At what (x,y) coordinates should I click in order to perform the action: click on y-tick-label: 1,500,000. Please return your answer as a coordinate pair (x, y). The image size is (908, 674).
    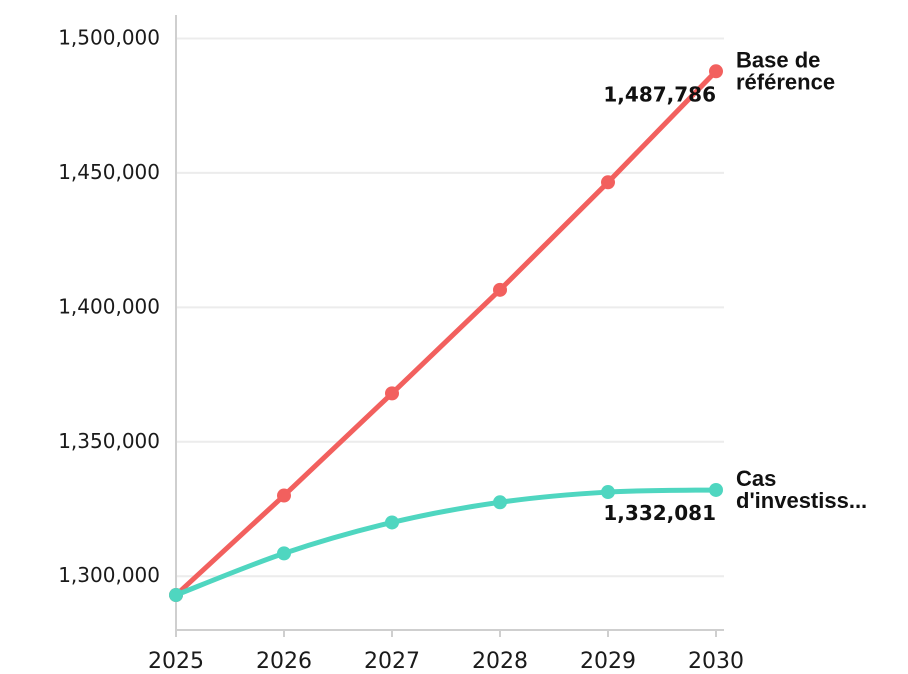
    Looking at the image, I should click on (109, 37).